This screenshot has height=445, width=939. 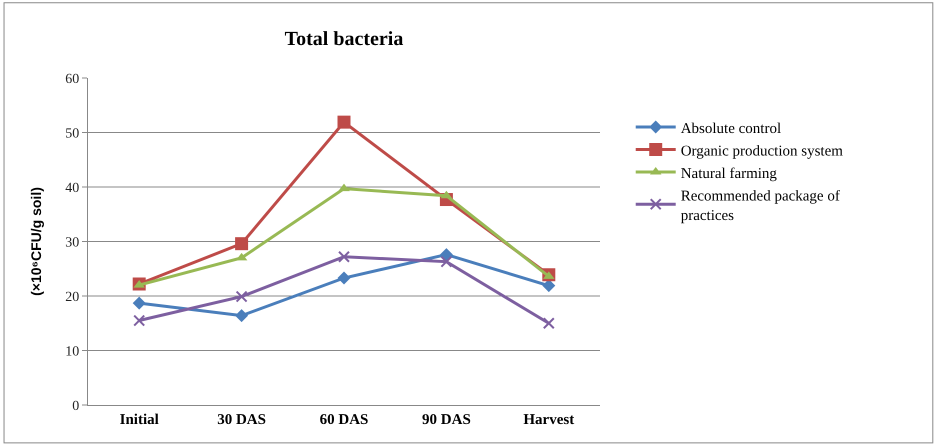 I want to click on x-tick-label: Harvest, so click(x=548, y=420).